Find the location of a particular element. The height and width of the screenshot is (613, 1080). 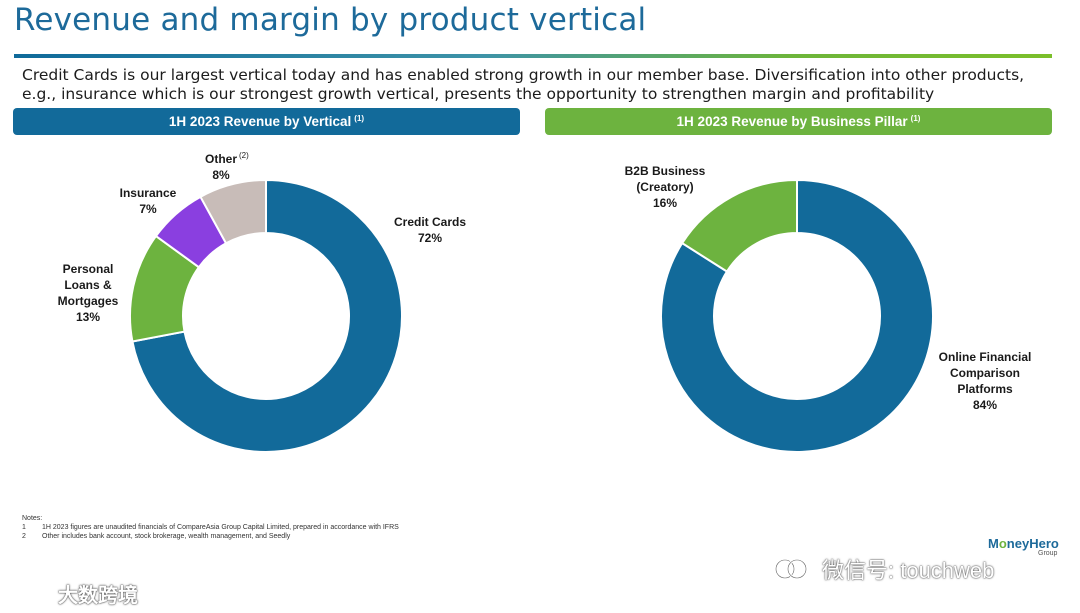

label-online-pct: 84% is located at coordinates (985, 405).